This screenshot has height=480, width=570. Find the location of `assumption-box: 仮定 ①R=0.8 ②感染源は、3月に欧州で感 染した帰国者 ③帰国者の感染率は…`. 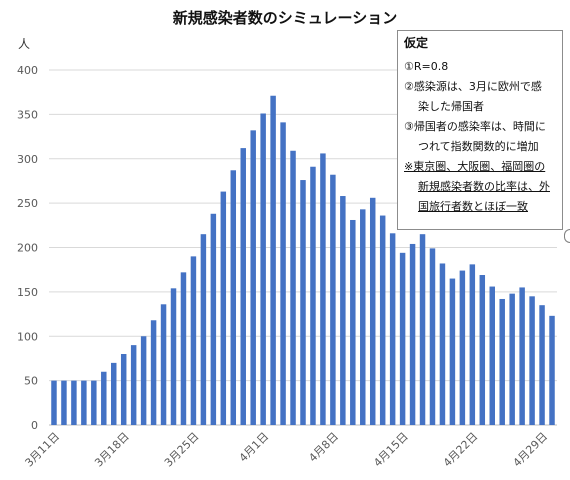

assumption-box: 仮定 ①R=0.8 ②感染源は、3月に欧州で感 染した帰国者 ③帰国者の感染率は… is located at coordinates (480, 130).